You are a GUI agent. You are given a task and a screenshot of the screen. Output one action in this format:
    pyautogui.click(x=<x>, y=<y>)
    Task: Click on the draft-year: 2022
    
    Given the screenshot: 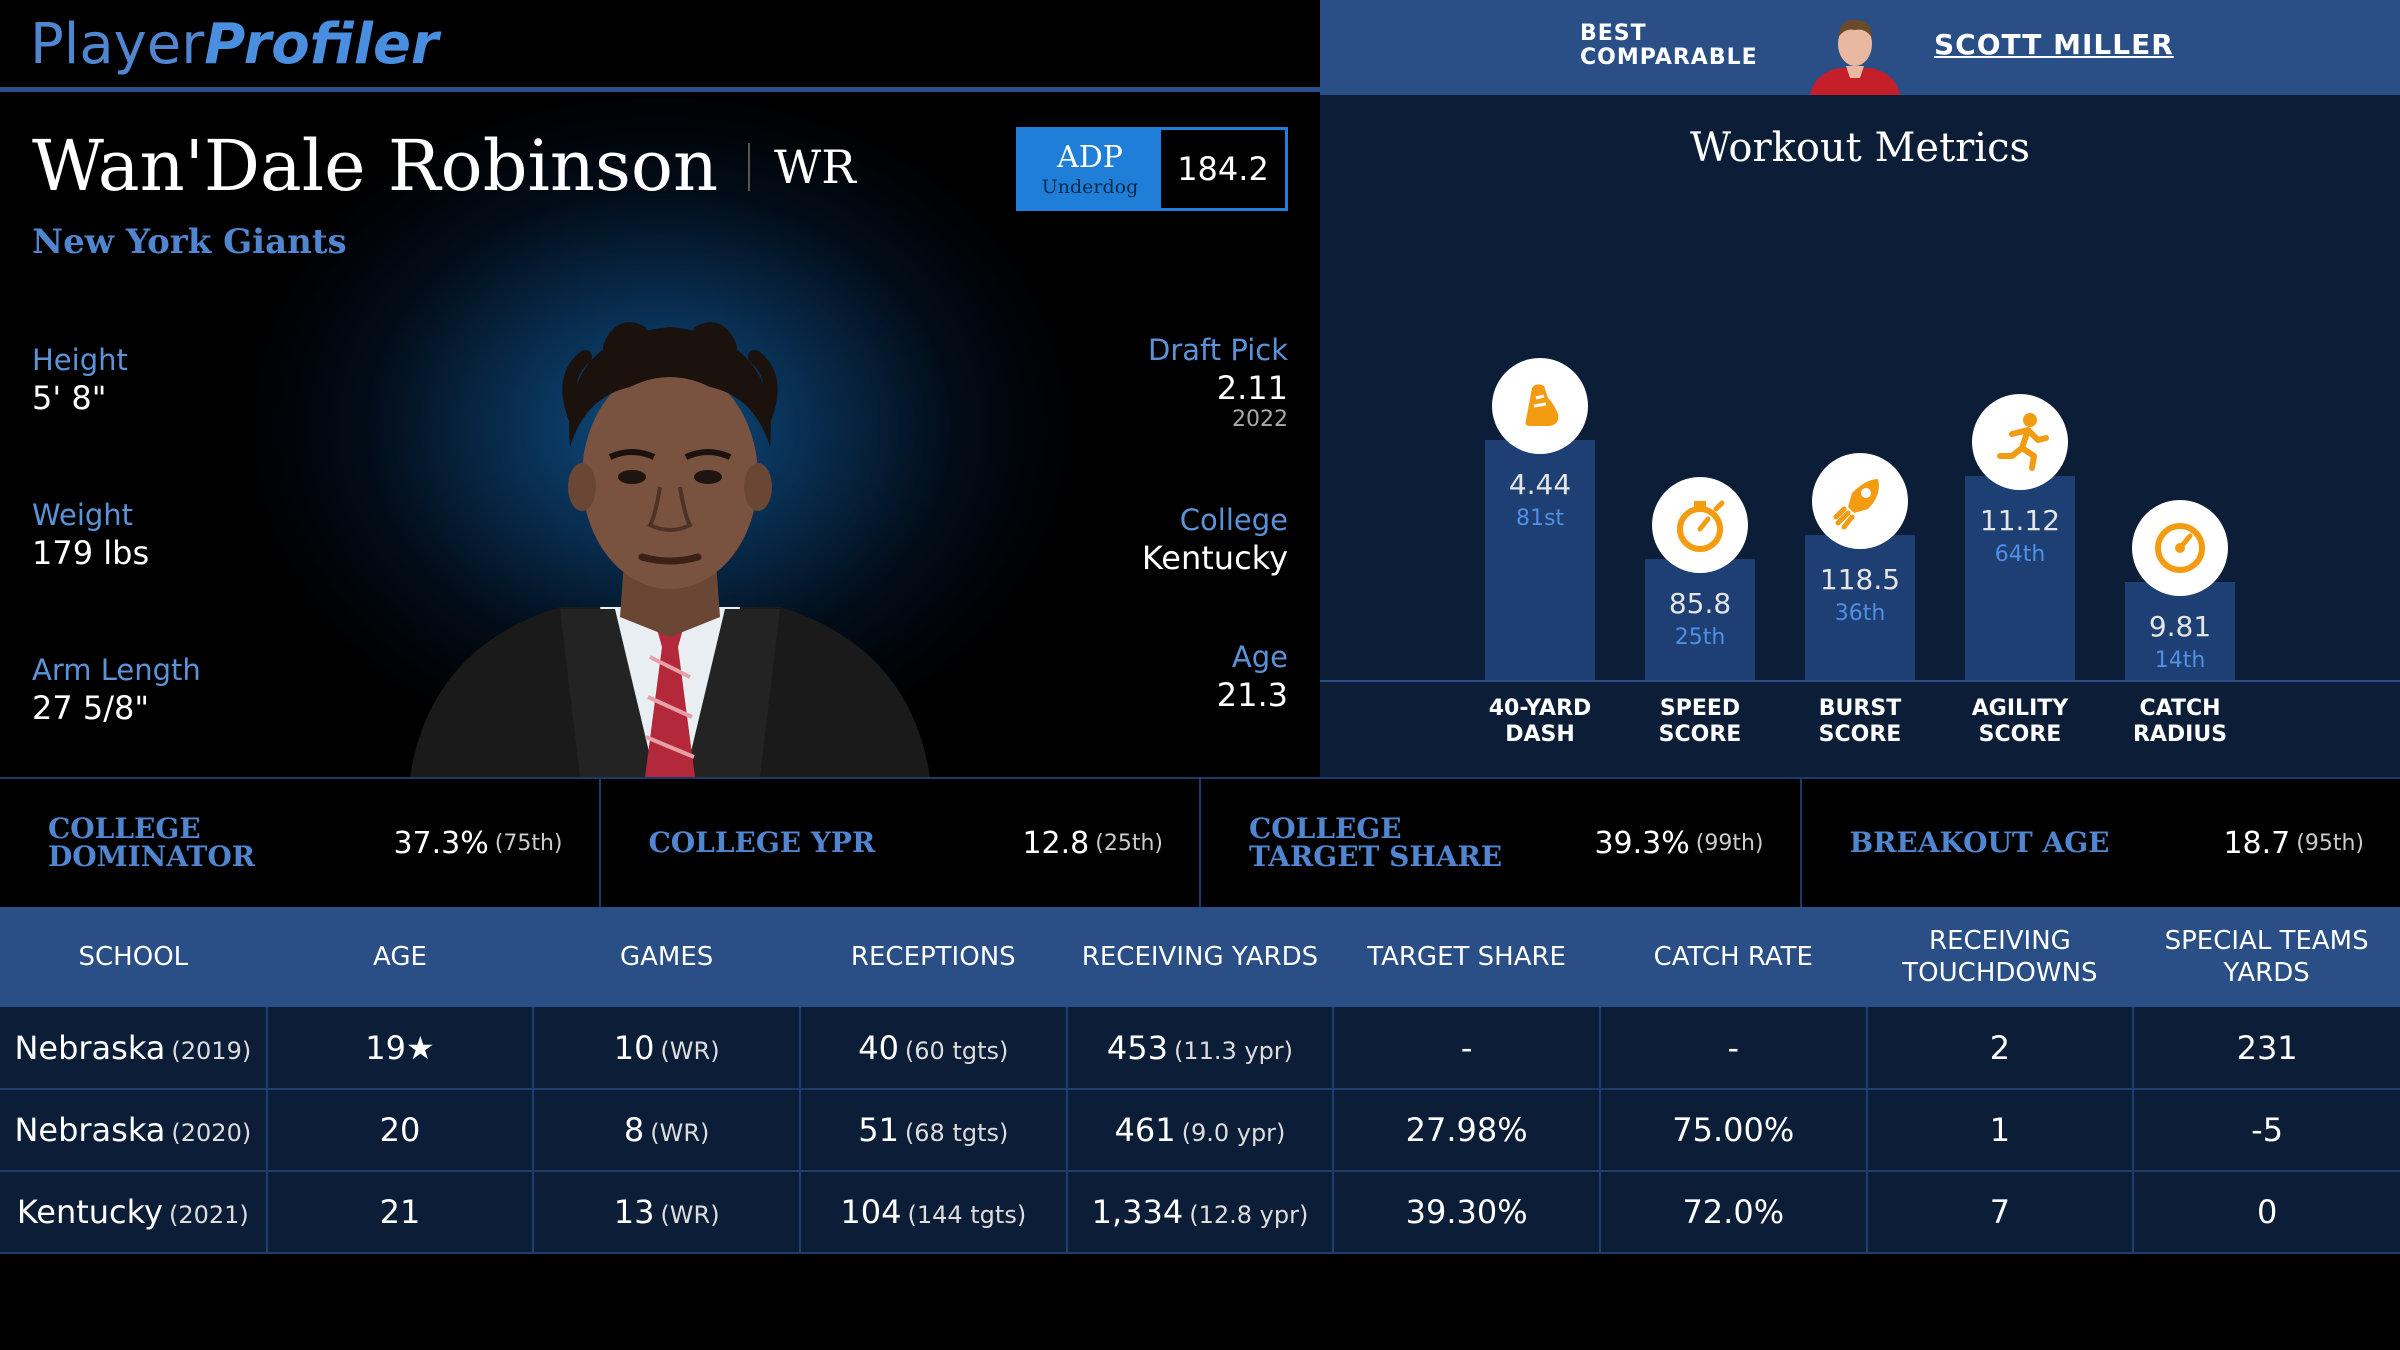 What is the action you would take?
    pyautogui.click(x=1260, y=419)
    